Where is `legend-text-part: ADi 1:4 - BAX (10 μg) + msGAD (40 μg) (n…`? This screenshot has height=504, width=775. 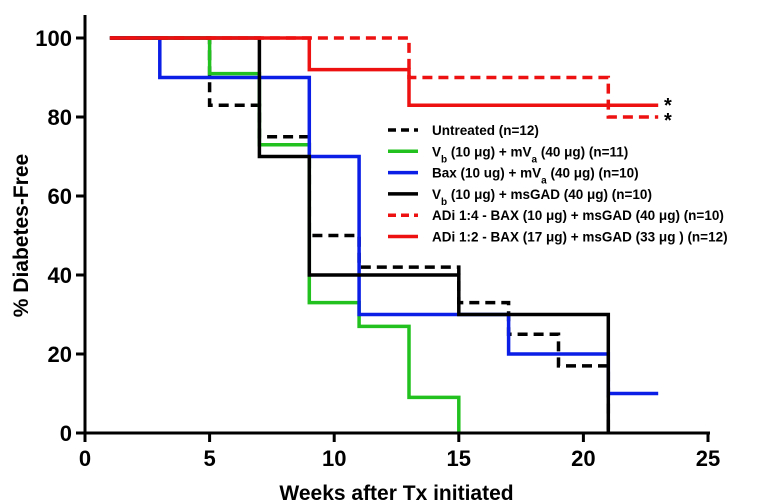
legend-text-part: ADi 1:4 - BAX (10 μg) + msGAD (40 μg) (n… is located at coordinates (578, 215).